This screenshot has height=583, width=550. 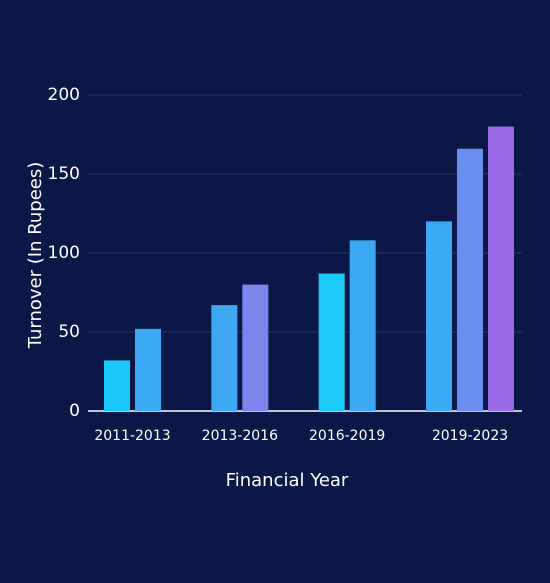 What do you see at coordinates (64, 253) in the screenshot?
I see `y-tick-label: 100` at bounding box center [64, 253].